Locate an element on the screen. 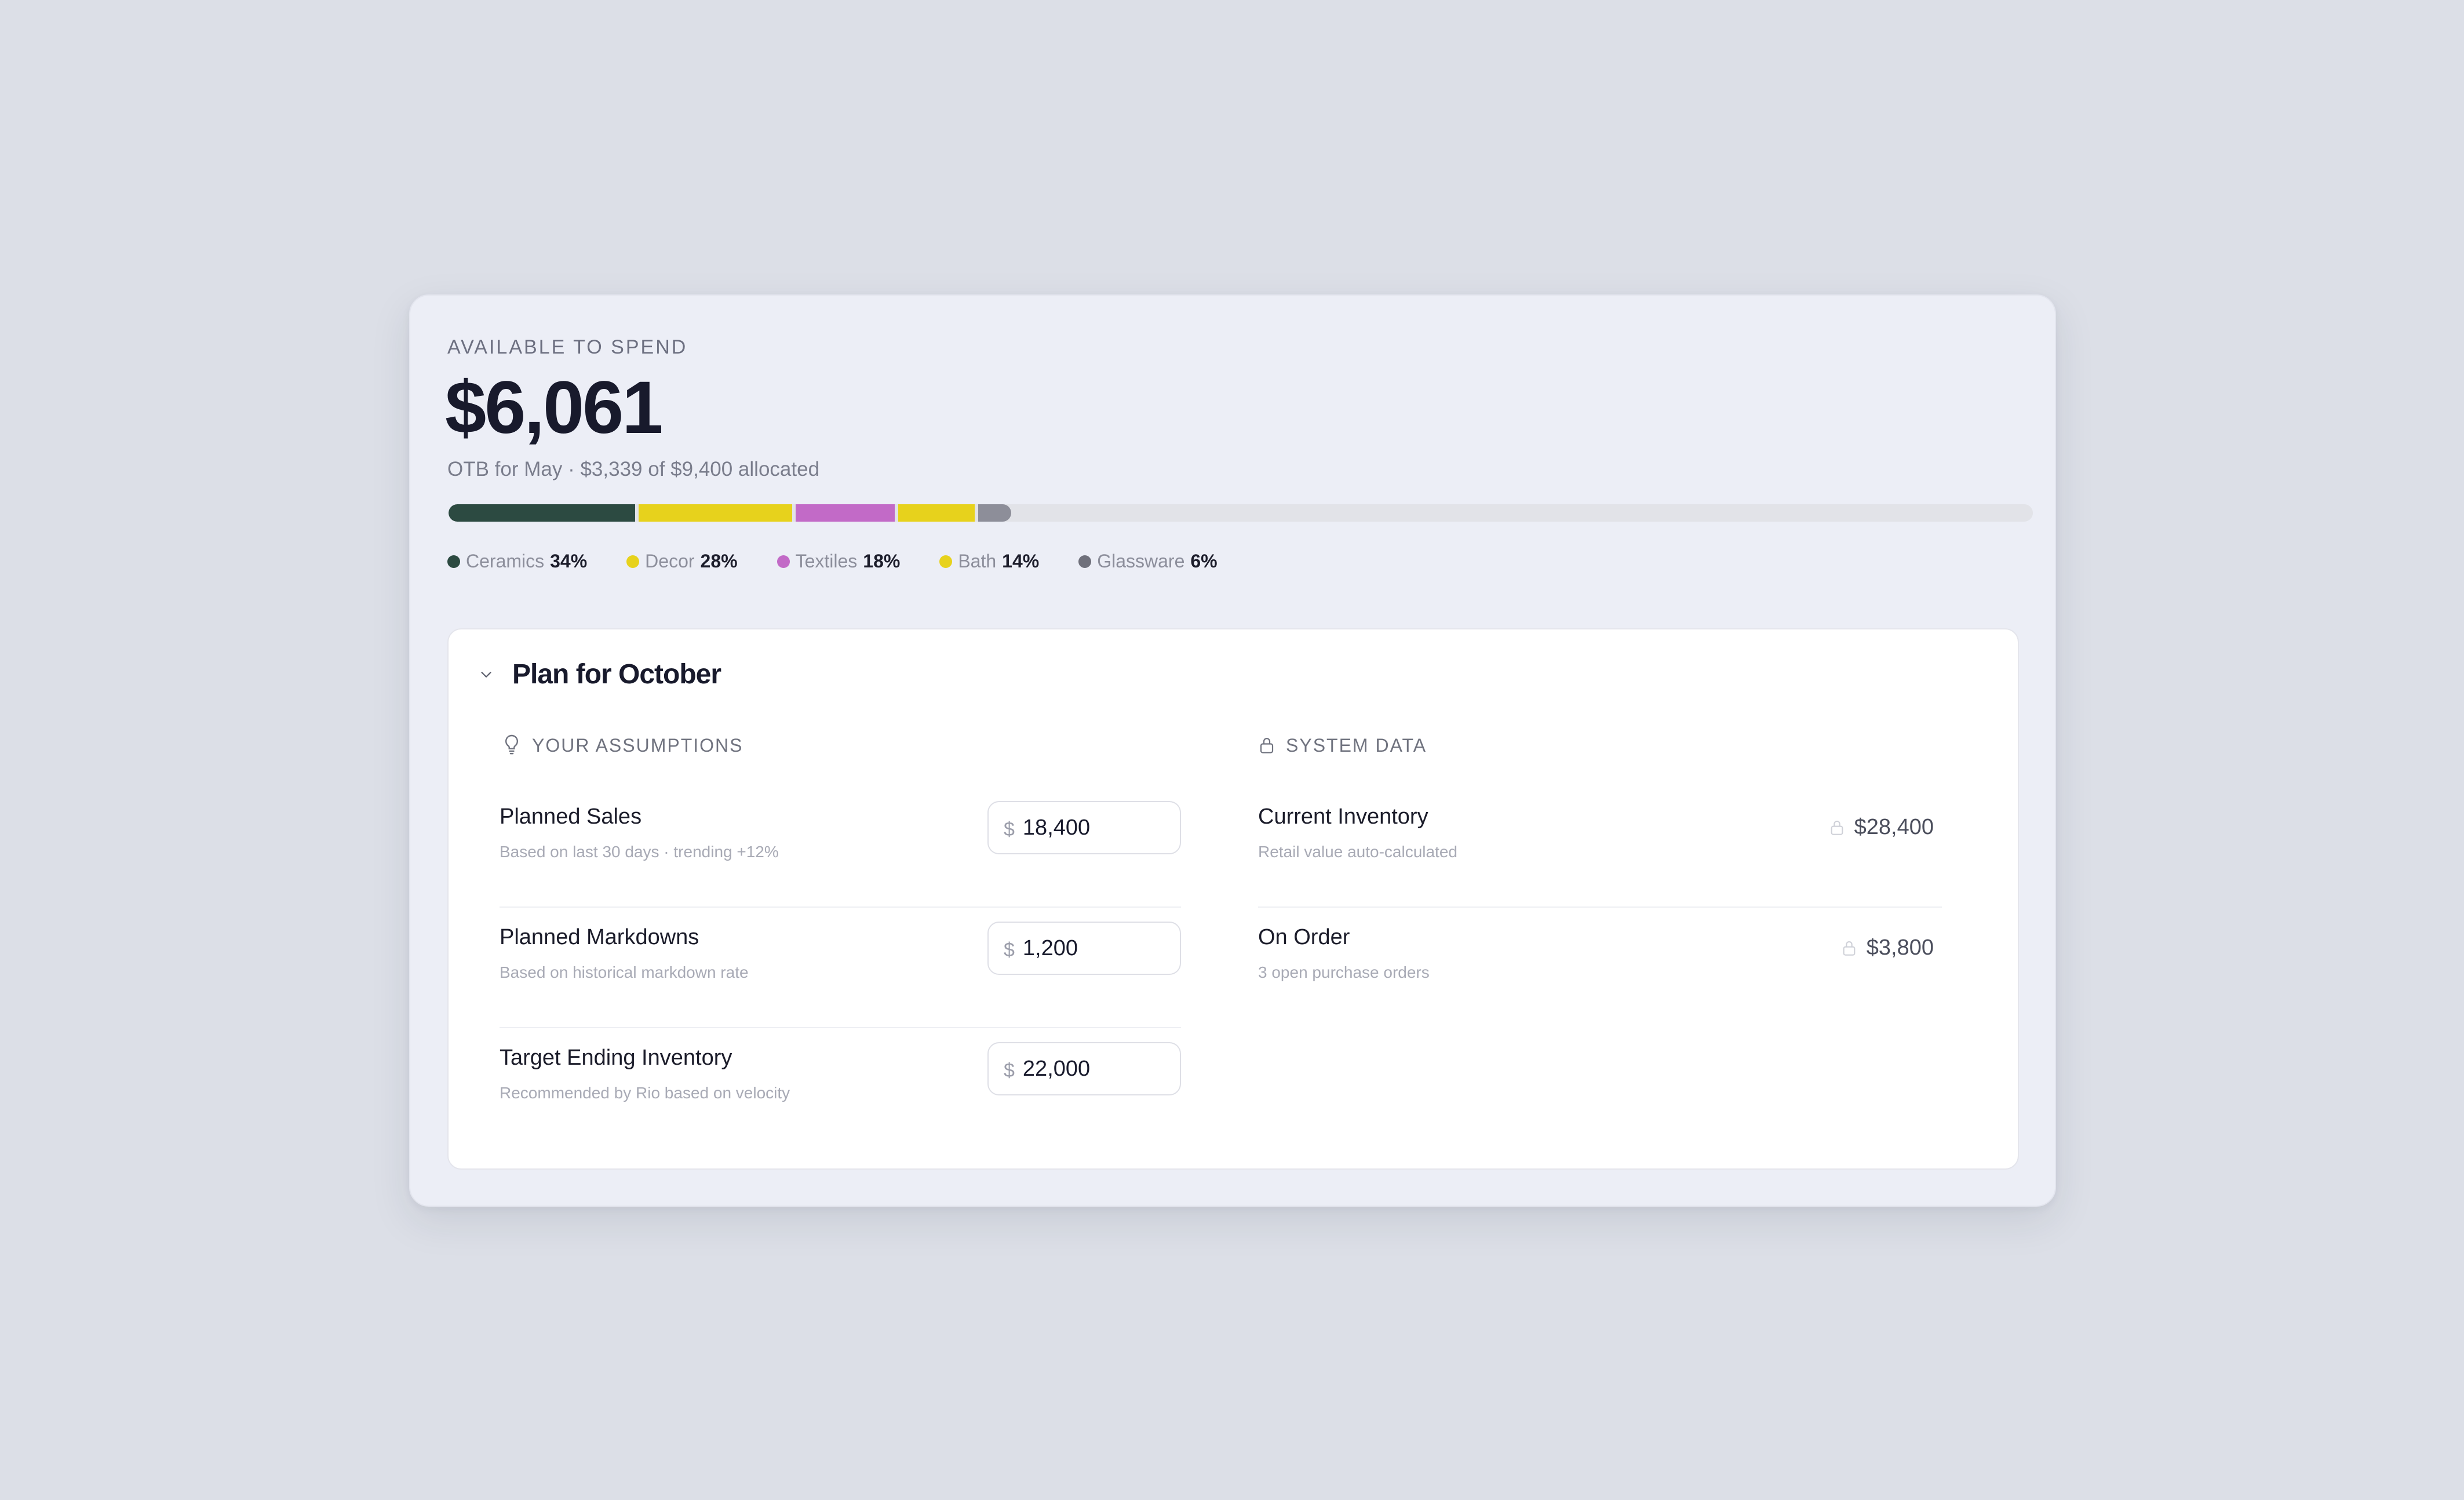 The height and width of the screenshot is (1500, 2464). target-ending-inventory-input is located at coordinates (1089, 1069).